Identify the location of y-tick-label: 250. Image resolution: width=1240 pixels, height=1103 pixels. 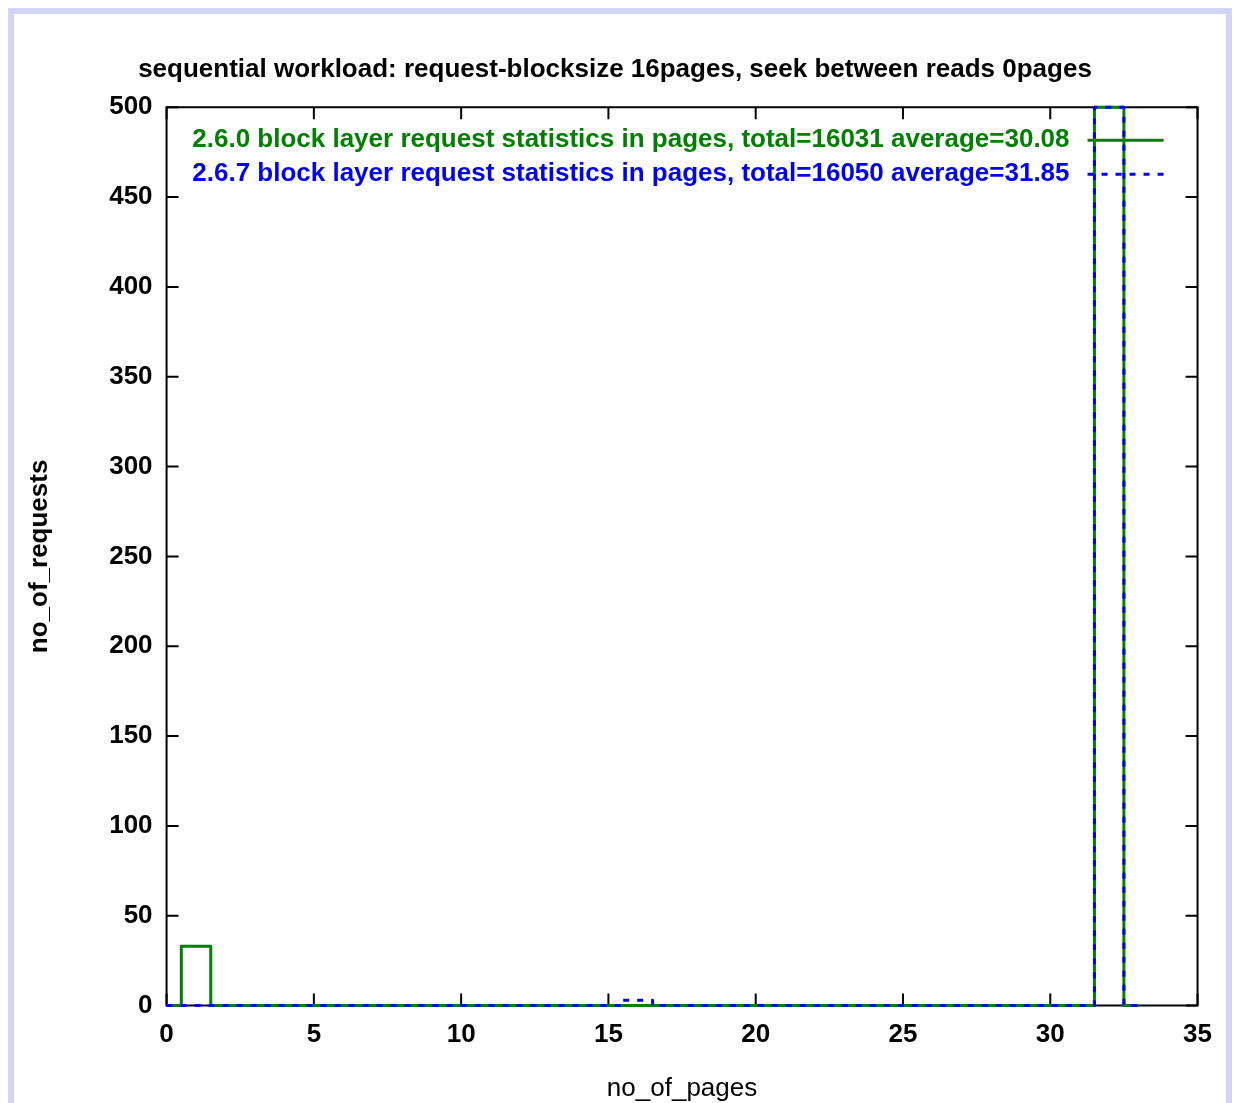
(131, 554).